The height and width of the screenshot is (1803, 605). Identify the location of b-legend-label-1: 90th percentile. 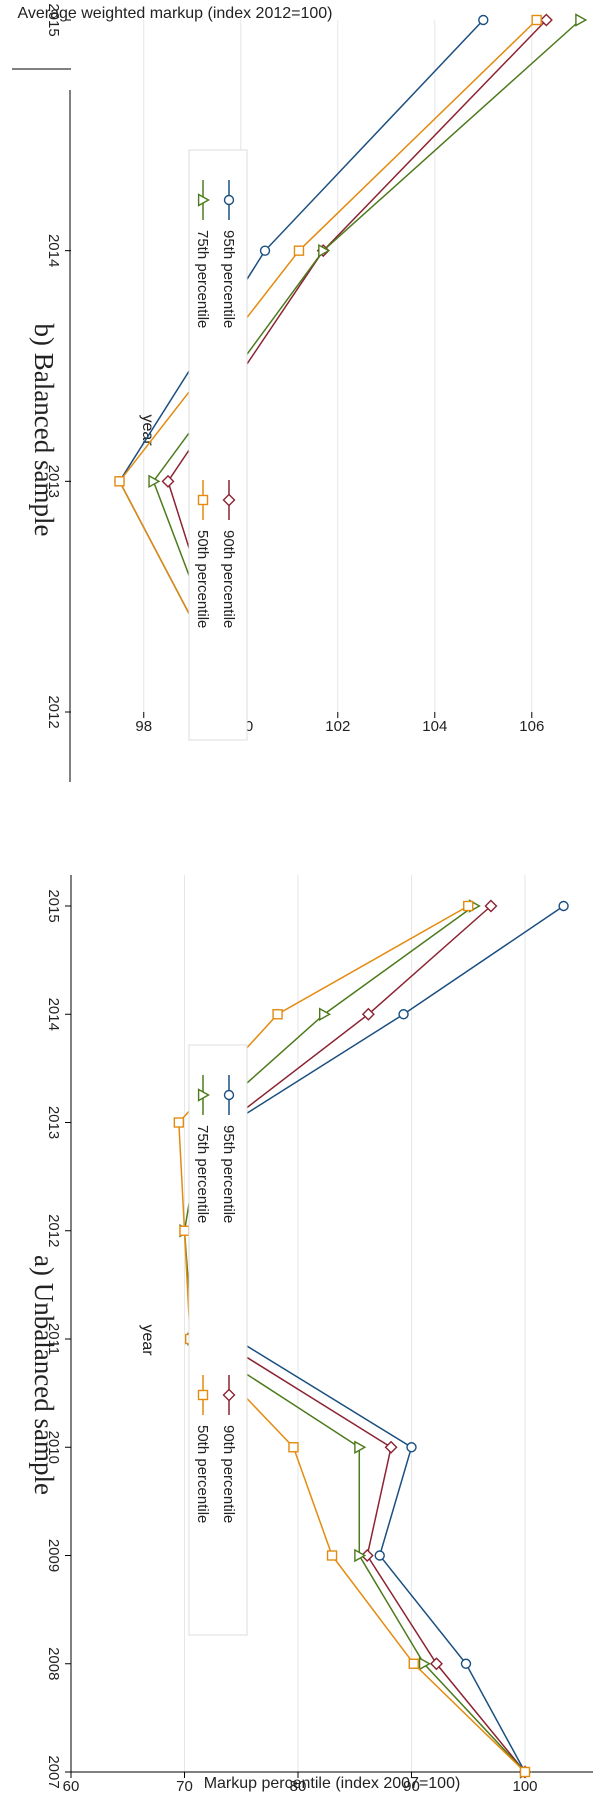
(228, 579).